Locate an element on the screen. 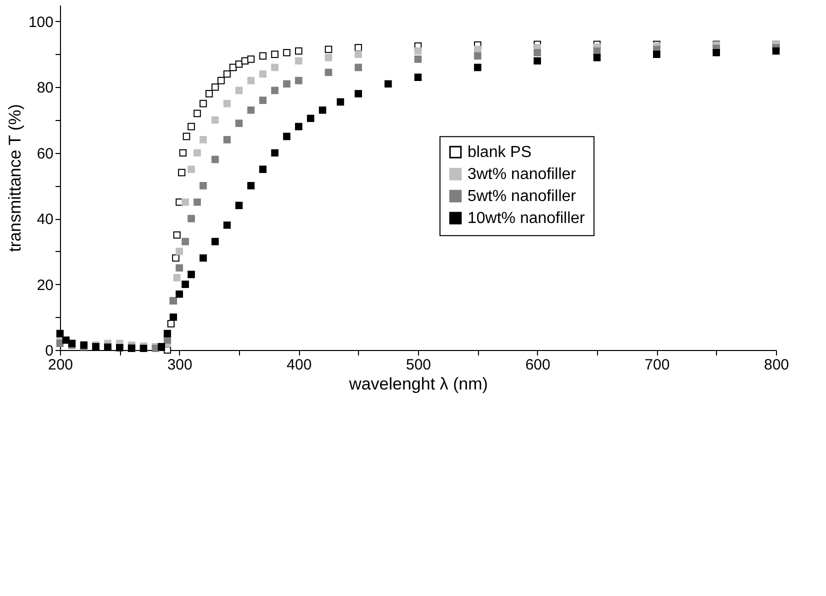  x-tick-label: 200 is located at coordinates (61, 365).